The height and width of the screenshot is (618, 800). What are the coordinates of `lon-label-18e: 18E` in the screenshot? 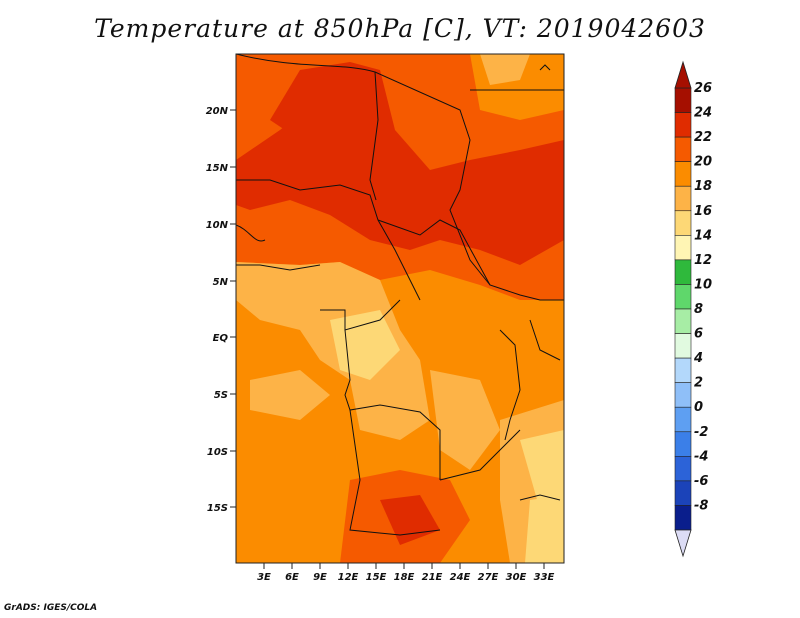 It's located at (404, 577).